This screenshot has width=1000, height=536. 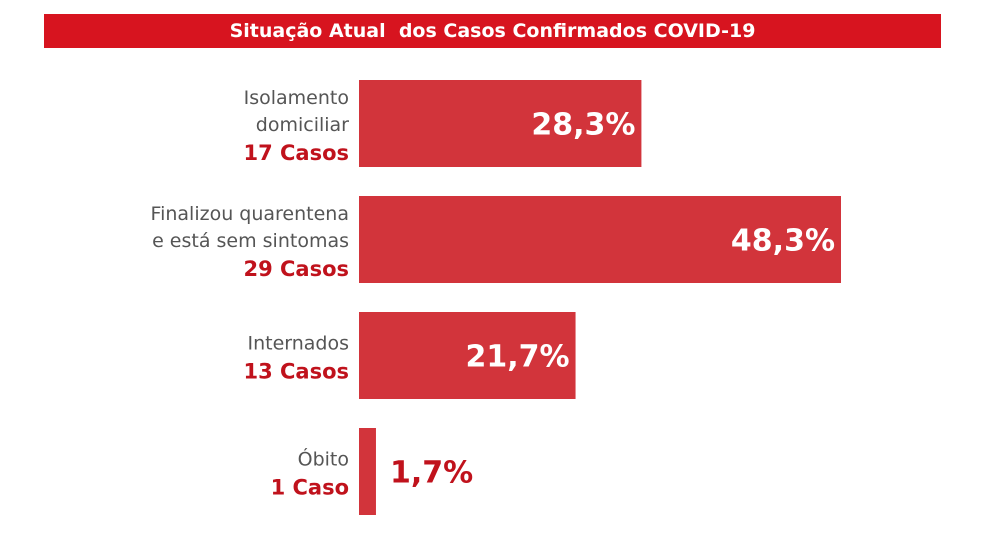 What do you see at coordinates (310, 488) in the screenshot?
I see `category-count-3: 1 Caso` at bounding box center [310, 488].